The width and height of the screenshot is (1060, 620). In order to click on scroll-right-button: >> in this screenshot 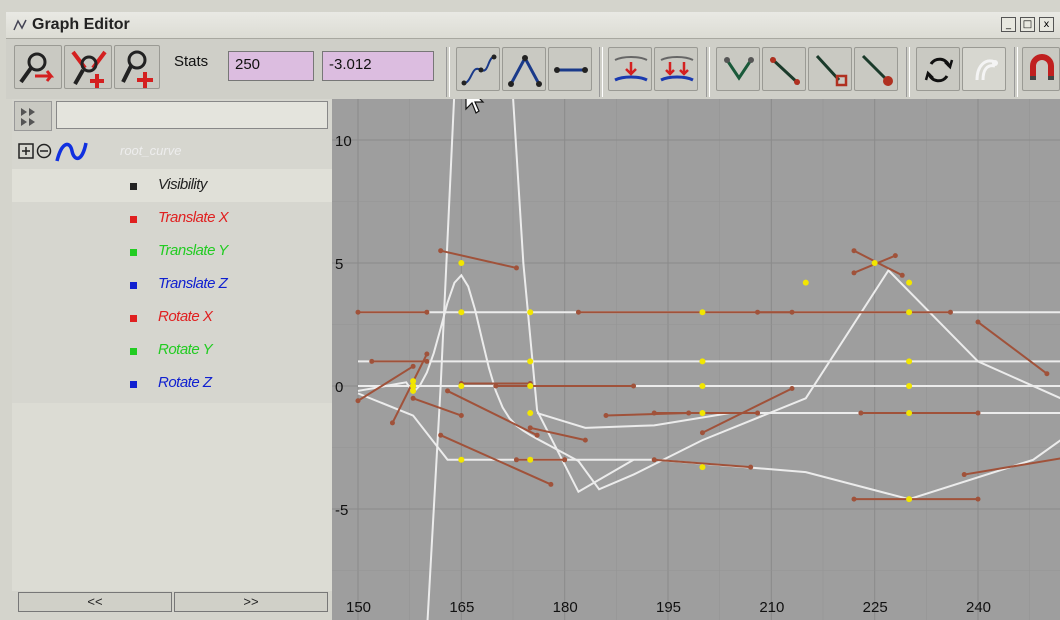, I will do `click(251, 602)`.